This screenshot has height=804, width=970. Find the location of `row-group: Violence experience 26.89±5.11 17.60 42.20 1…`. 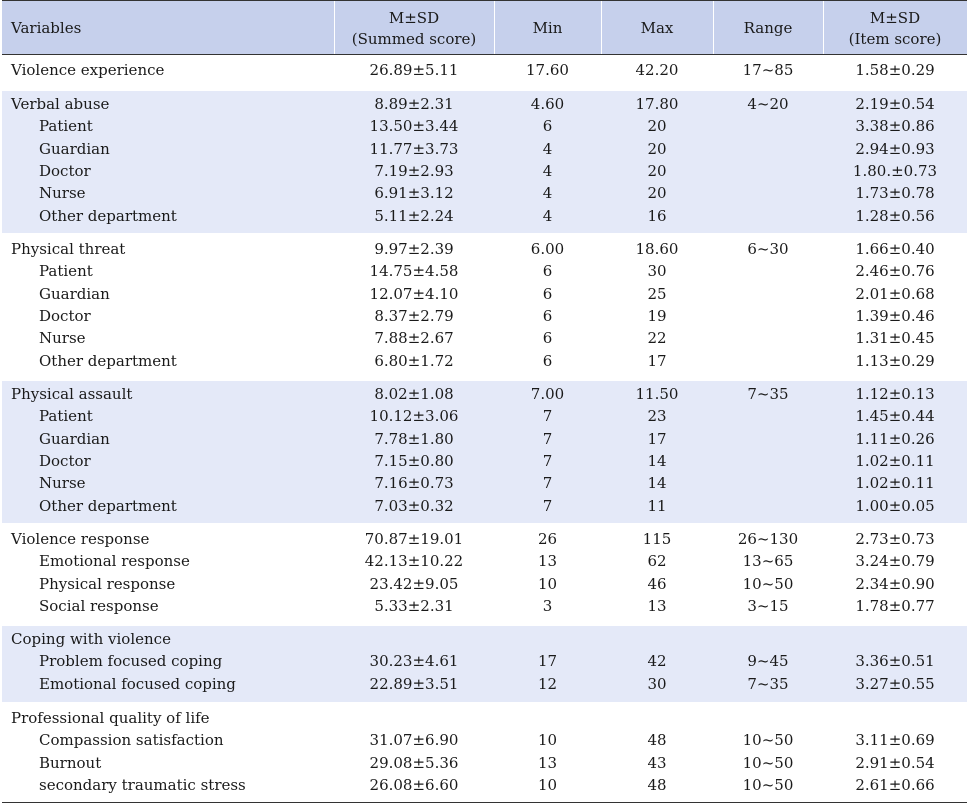

row-group: Violence experience 26.89±5.11 17.60 42.20 1… is located at coordinates (484, 72).